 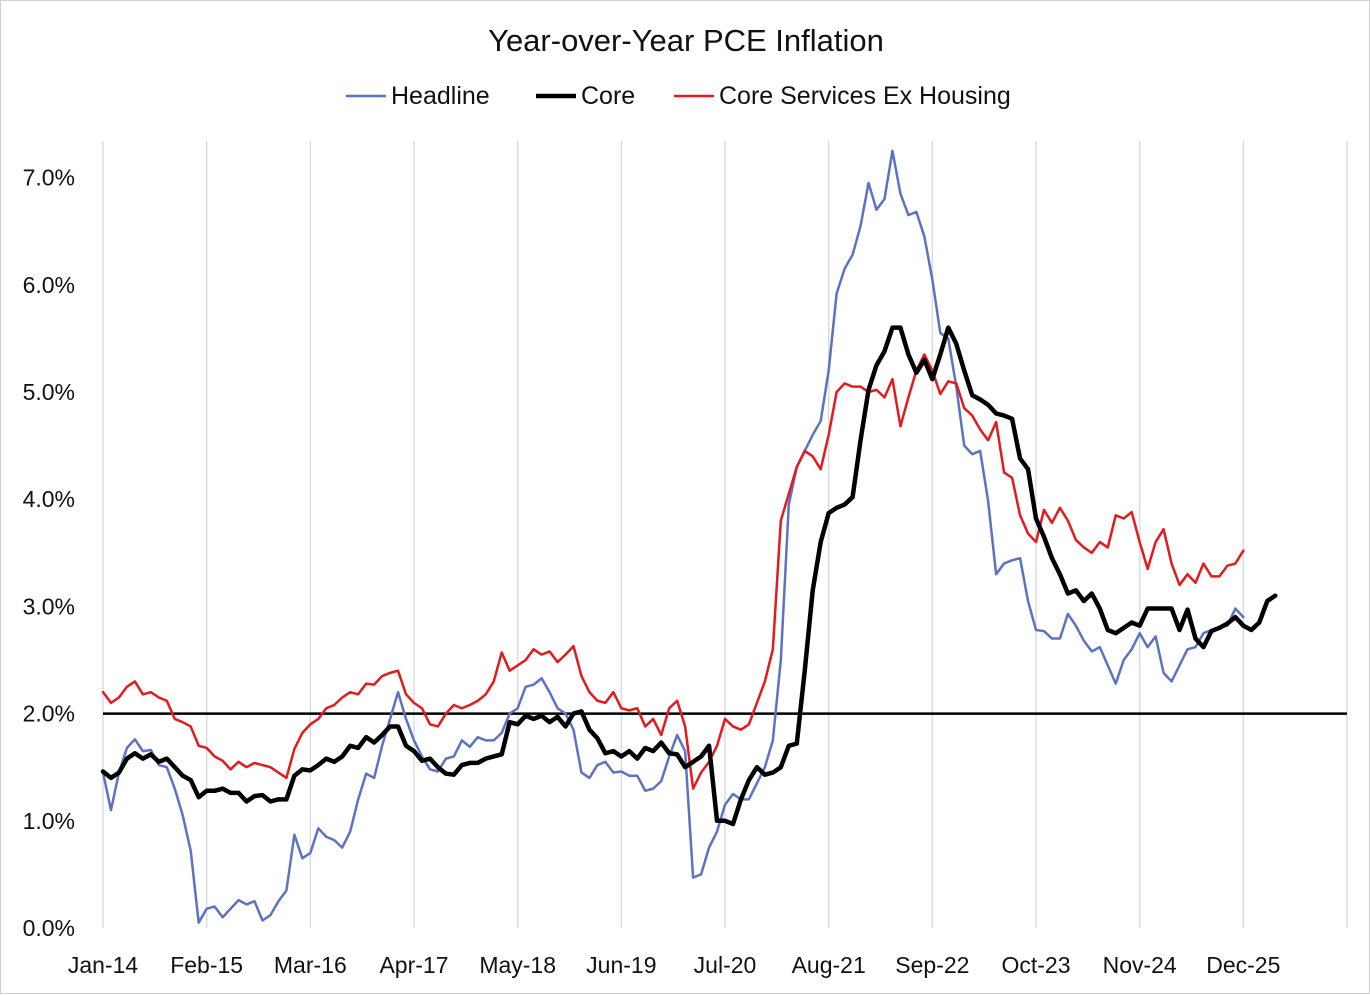 I want to click on x-tick-label: Oct-23, so click(x=1035, y=965).